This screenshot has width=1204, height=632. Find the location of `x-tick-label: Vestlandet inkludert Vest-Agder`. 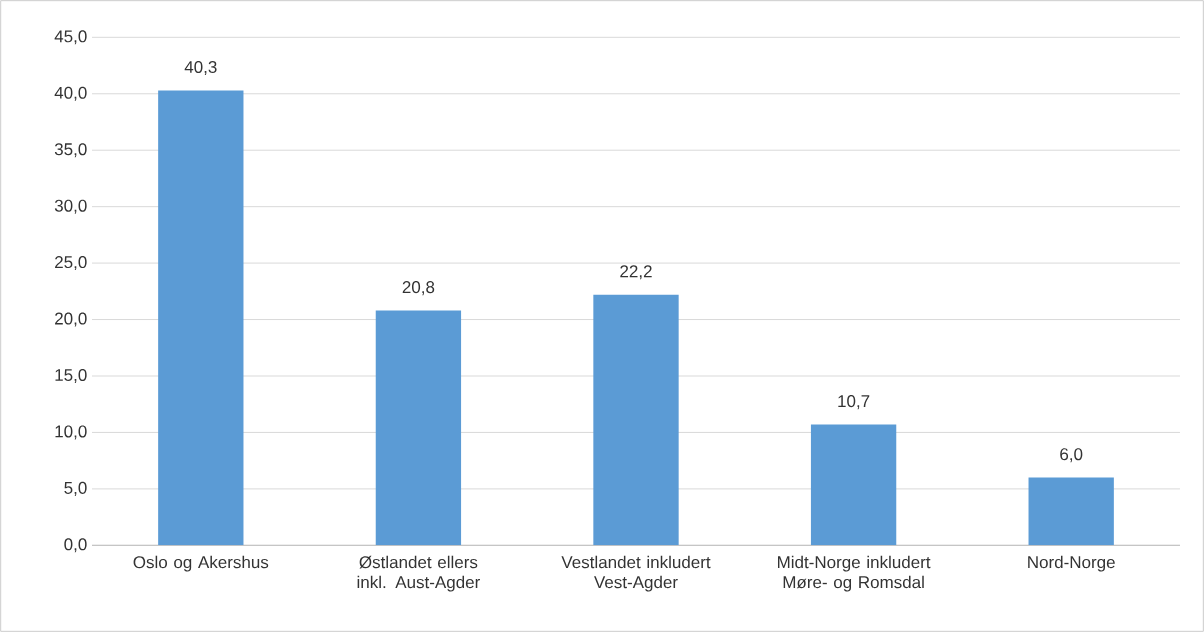

x-tick-label: Vestlandet inkludert Vest-Agder is located at coordinates (636, 573).